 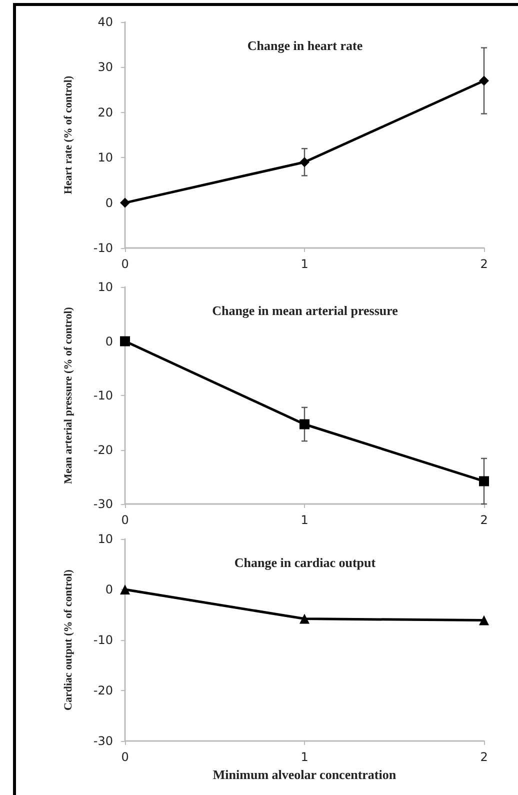 What do you see at coordinates (105, 67) in the screenshot?
I see `y-tick-label: 30` at bounding box center [105, 67].